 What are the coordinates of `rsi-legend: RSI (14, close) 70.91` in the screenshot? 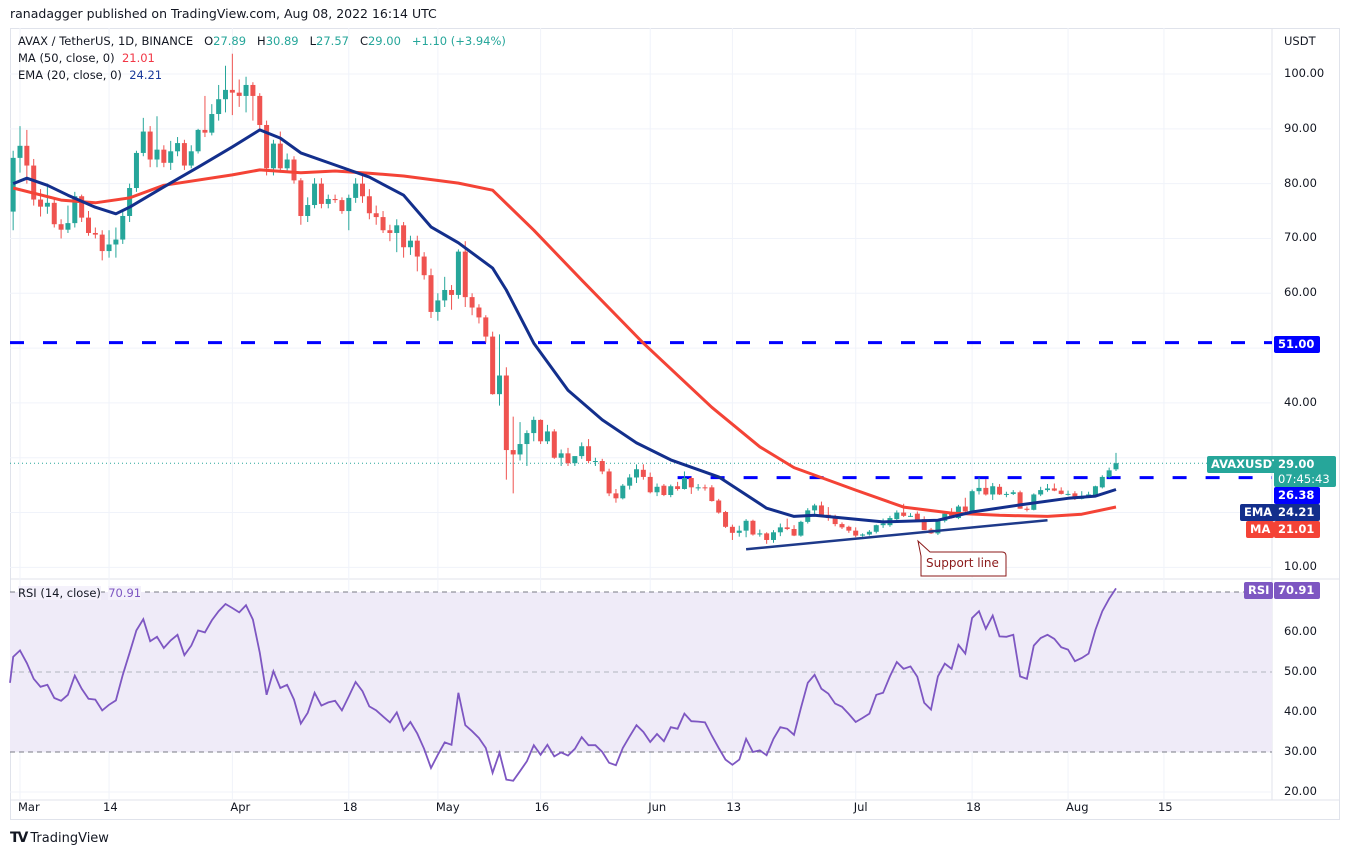 It's located at (80, 593).